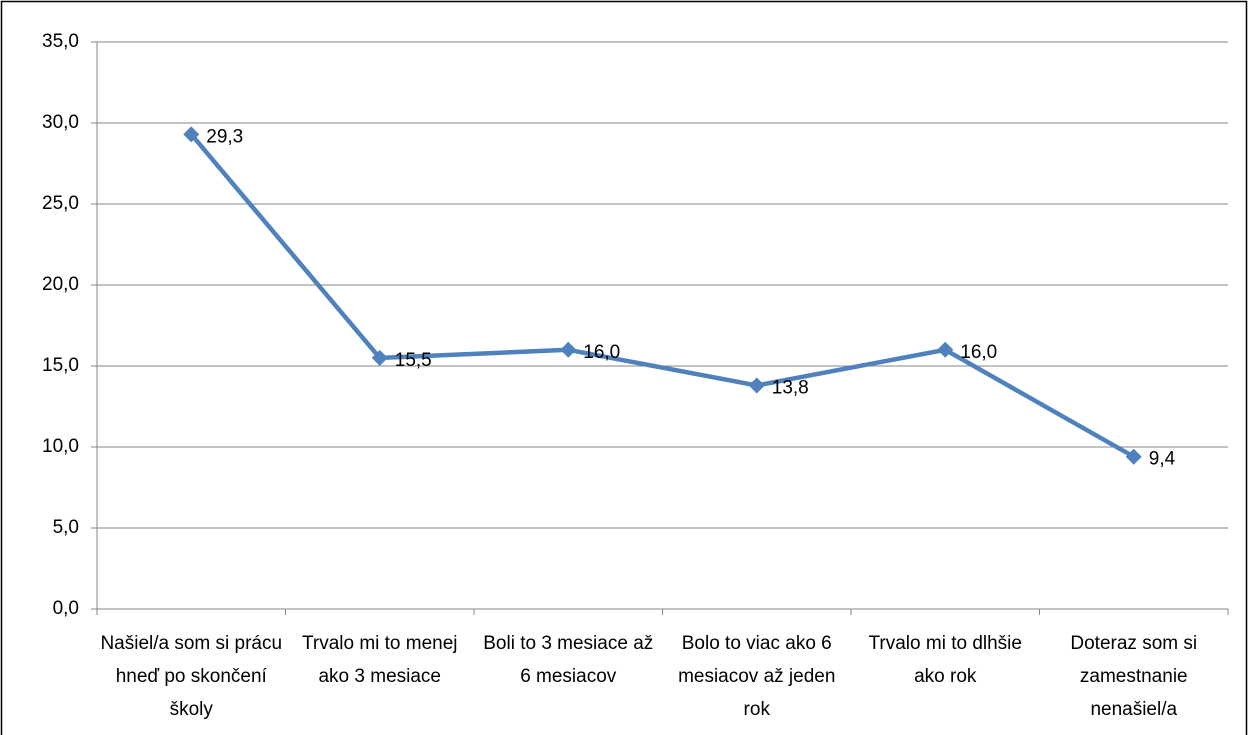 This screenshot has height=735, width=1248. I want to click on y-tick-label: 20,0, so click(60, 284).